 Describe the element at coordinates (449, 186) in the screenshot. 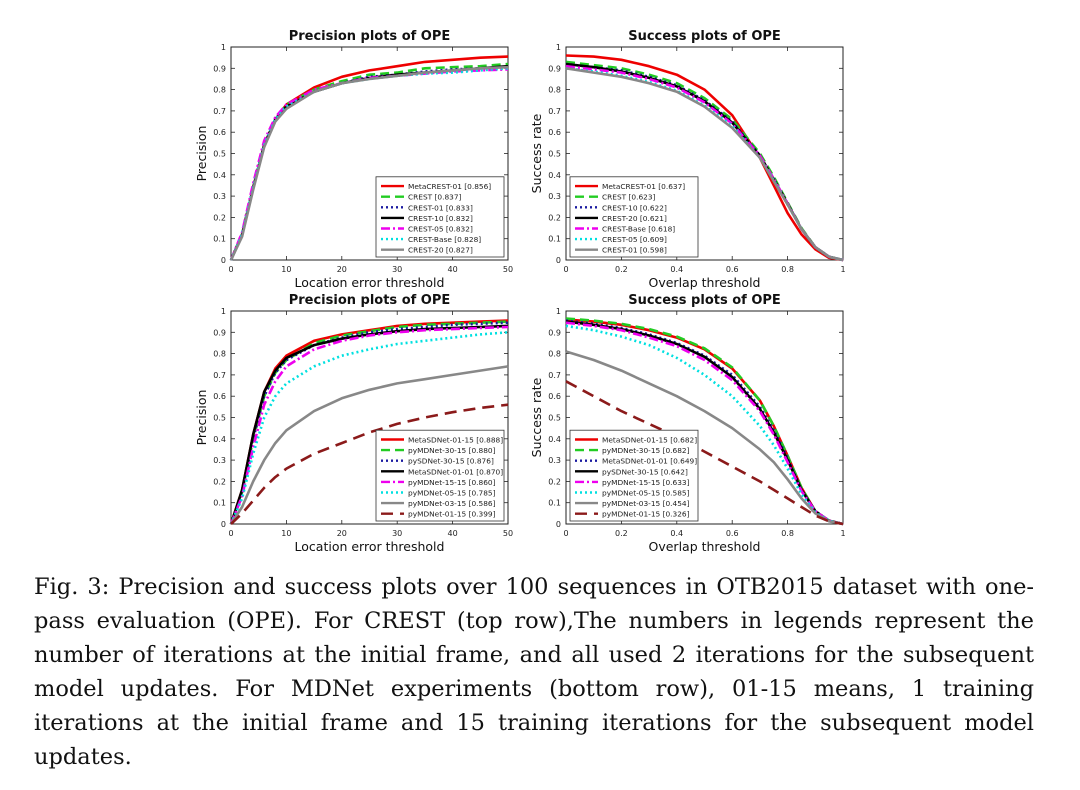

I see `legend-entry: MetaCREST-01 [0.856]` at that location.